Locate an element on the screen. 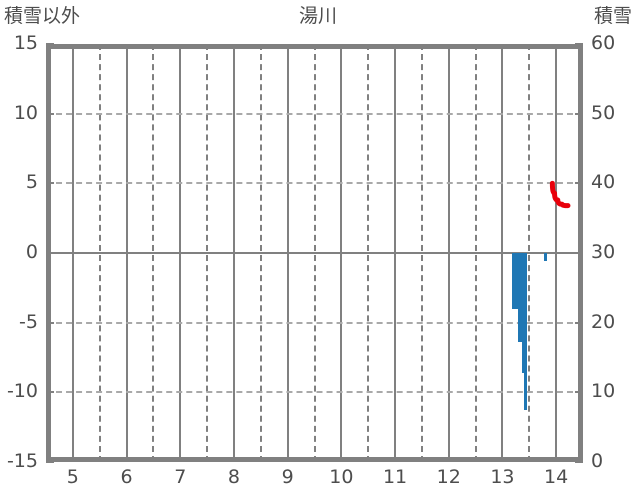 This screenshot has height=501, width=636. y-axis-tick-label-left: 5 is located at coordinates (31, 182).